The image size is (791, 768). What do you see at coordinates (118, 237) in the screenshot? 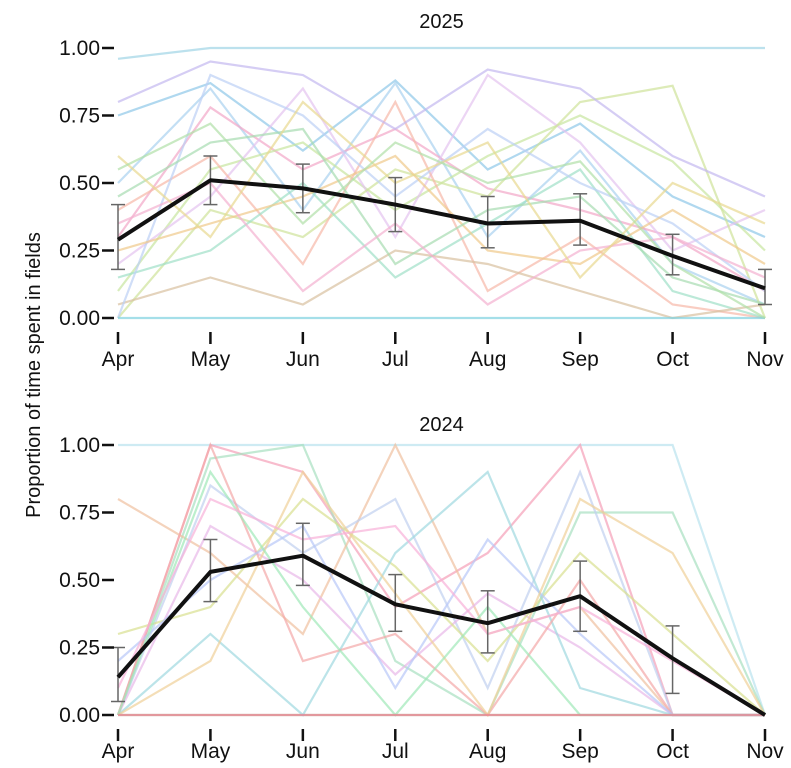
I see `error-bar-apr` at bounding box center [118, 237].